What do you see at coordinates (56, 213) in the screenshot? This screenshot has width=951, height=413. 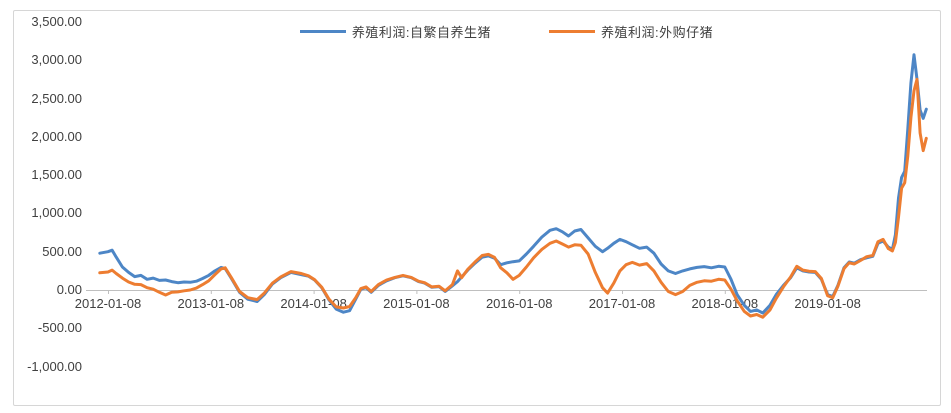 I see `y-axis-label: 1,000.00` at bounding box center [56, 213].